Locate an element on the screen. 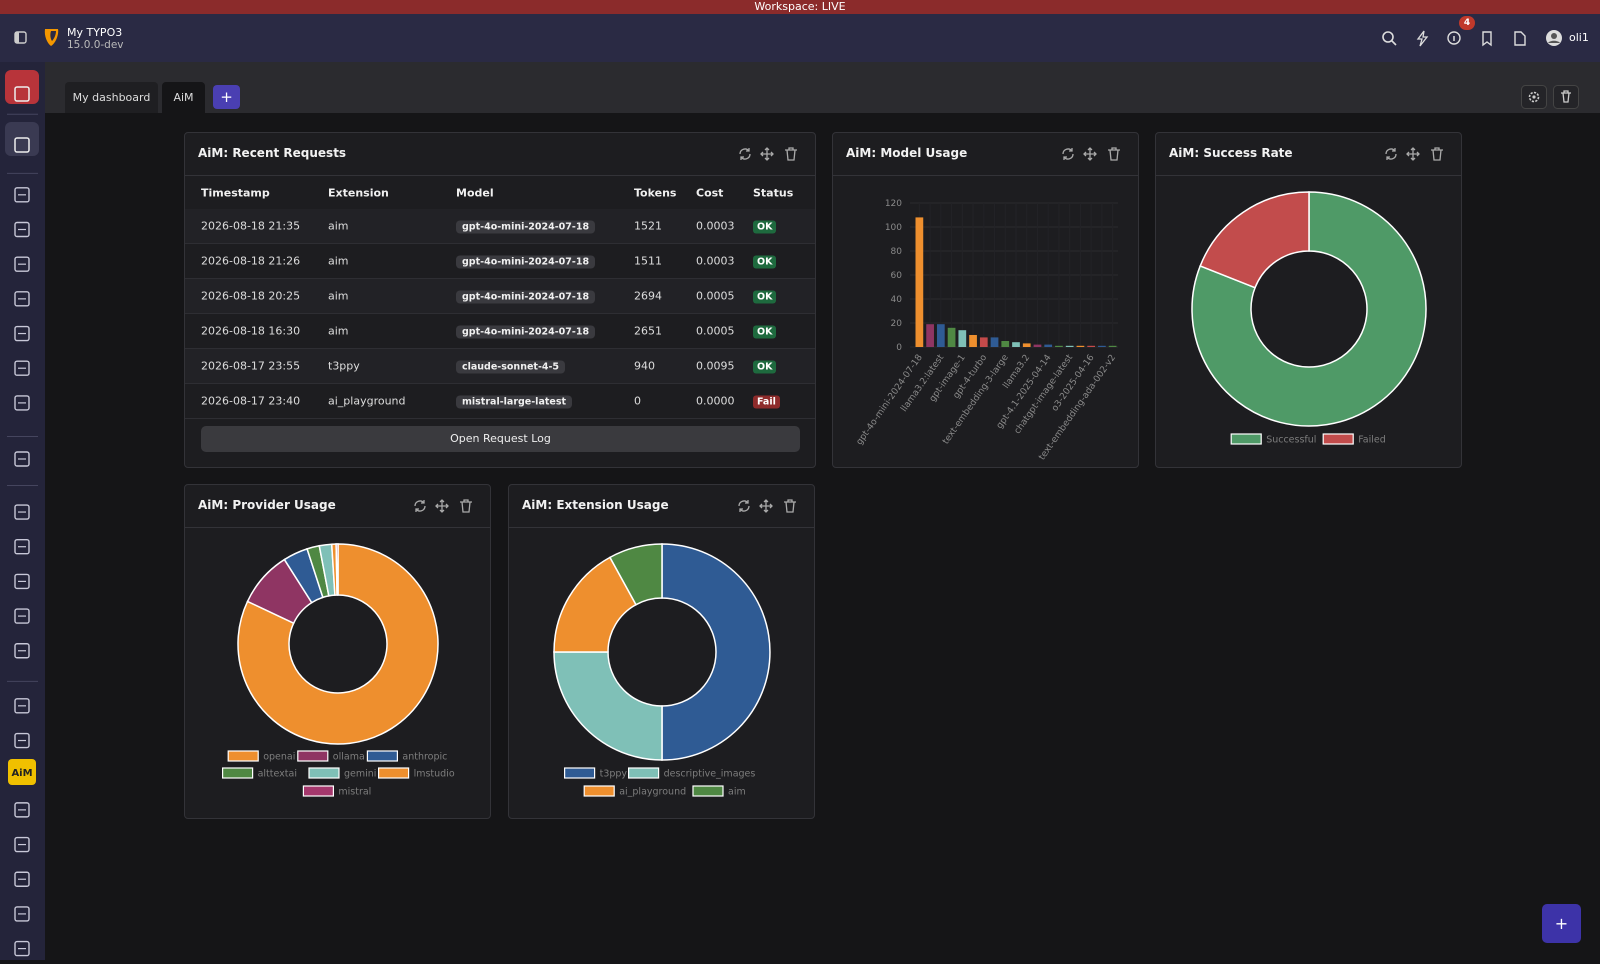 The height and width of the screenshot is (964, 1600). y-tick-label: 20 is located at coordinates (897, 324).